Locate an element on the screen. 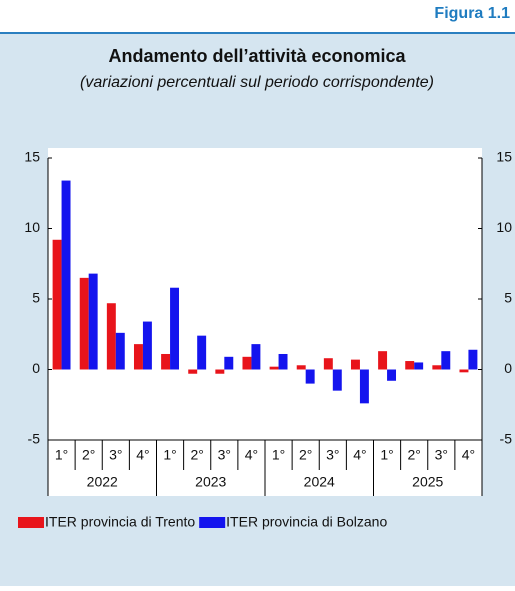 This screenshot has height=591, width=515. y-tick-label: 10 is located at coordinates (32, 227).